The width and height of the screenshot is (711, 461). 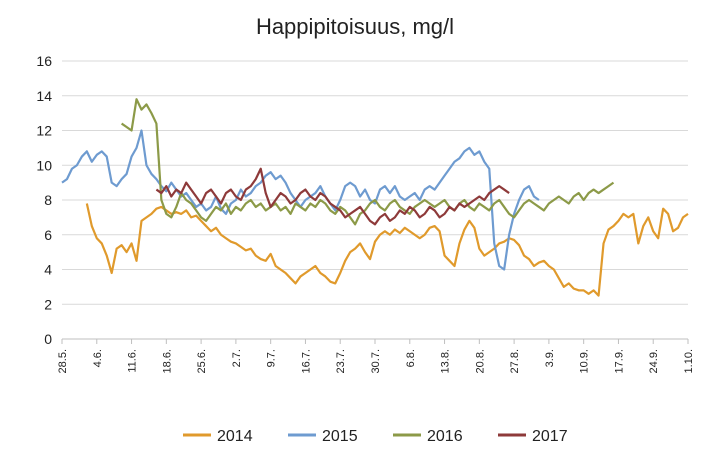 What do you see at coordinates (619, 361) in the screenshot?
I see `x-tick-label: 17.9.` at bounding box center [619, 361].